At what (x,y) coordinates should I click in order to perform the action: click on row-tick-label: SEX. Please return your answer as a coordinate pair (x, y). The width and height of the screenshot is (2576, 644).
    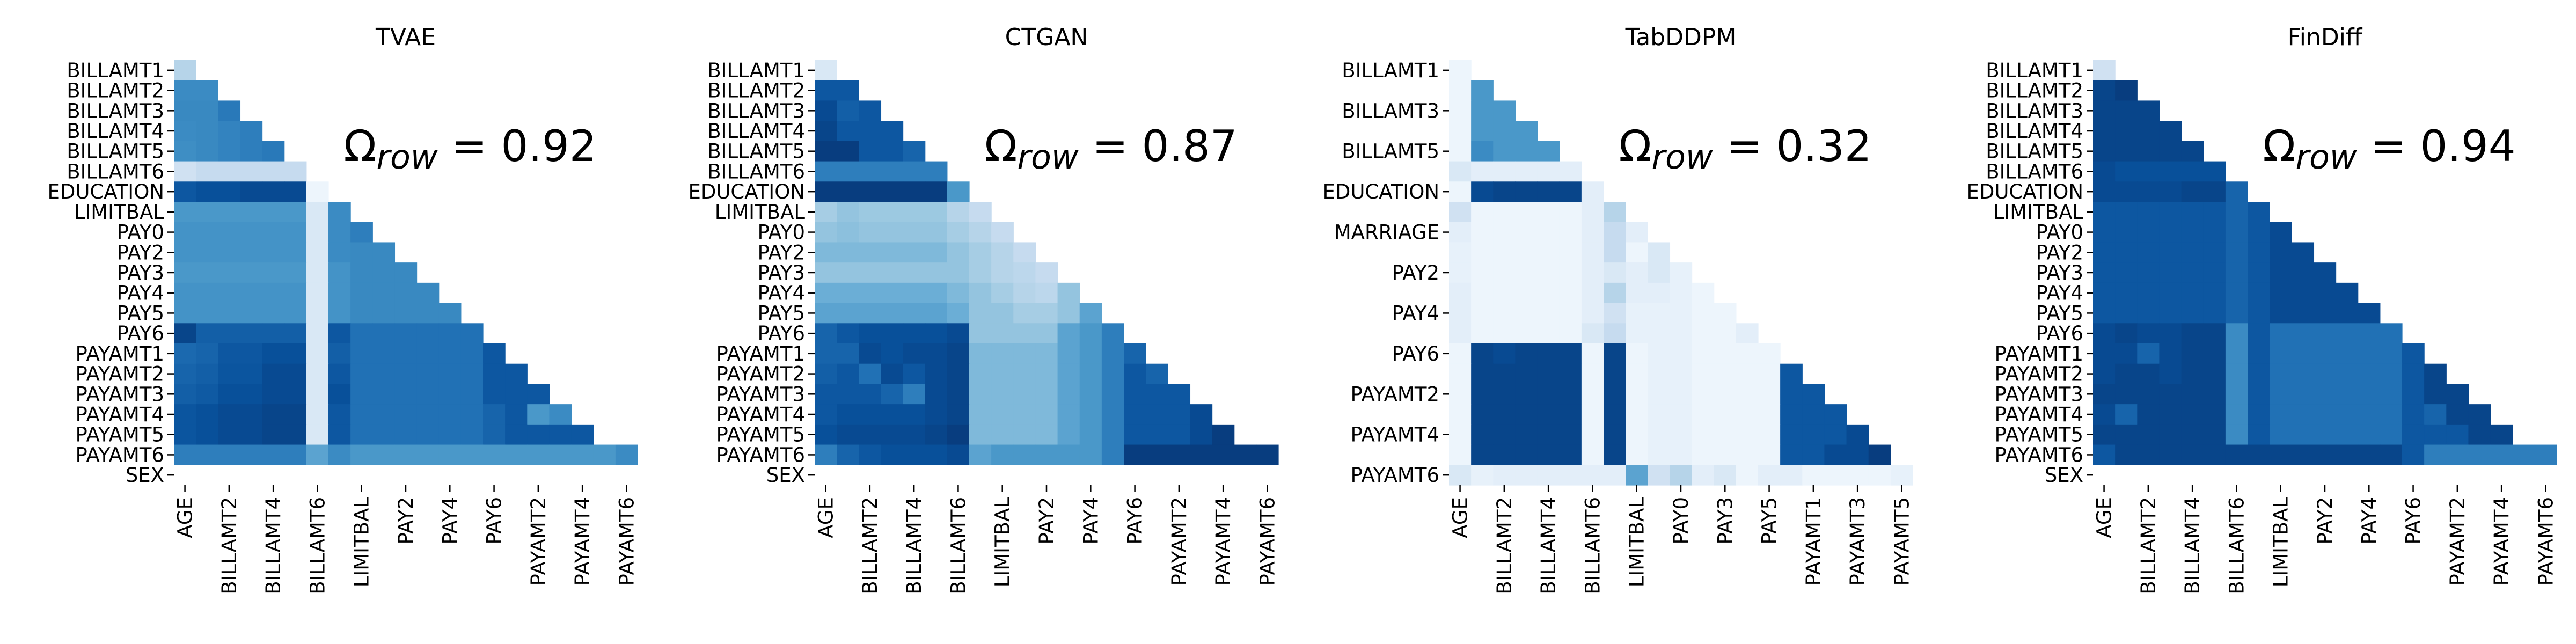
    Looking at the image, I should click on (785, 475).